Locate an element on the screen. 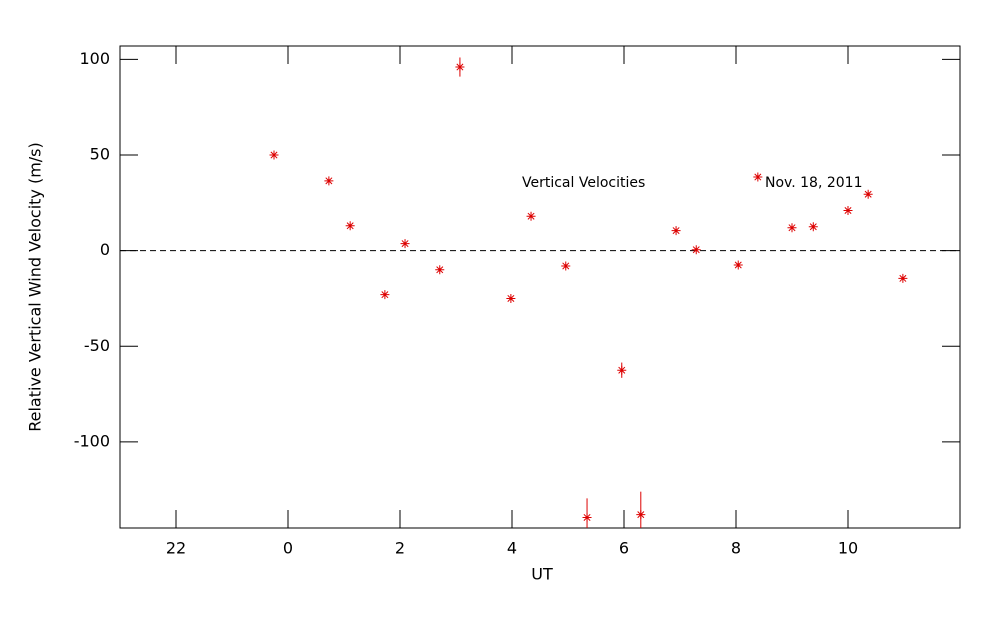 The width and height of the screenshot is (1000, 625). y-axis-label: Relative Vertical Wind Velocity (m/s) is located at coordinates (35, 287).